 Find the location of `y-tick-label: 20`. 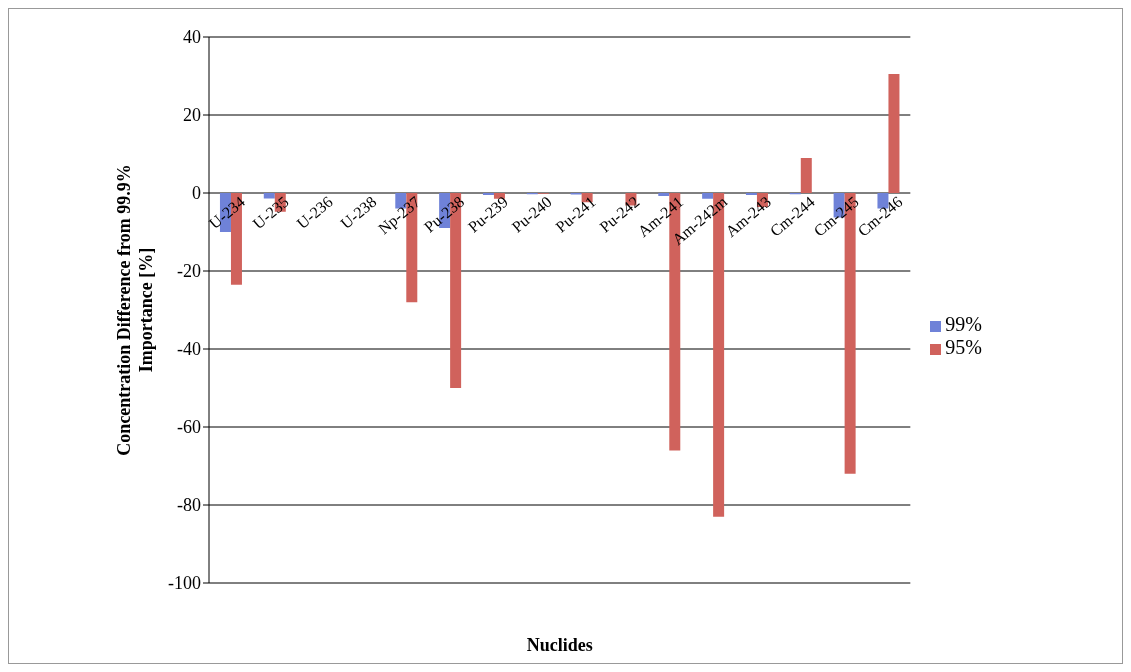

y-tick-label: 20 is located at coordinates (192, 115).